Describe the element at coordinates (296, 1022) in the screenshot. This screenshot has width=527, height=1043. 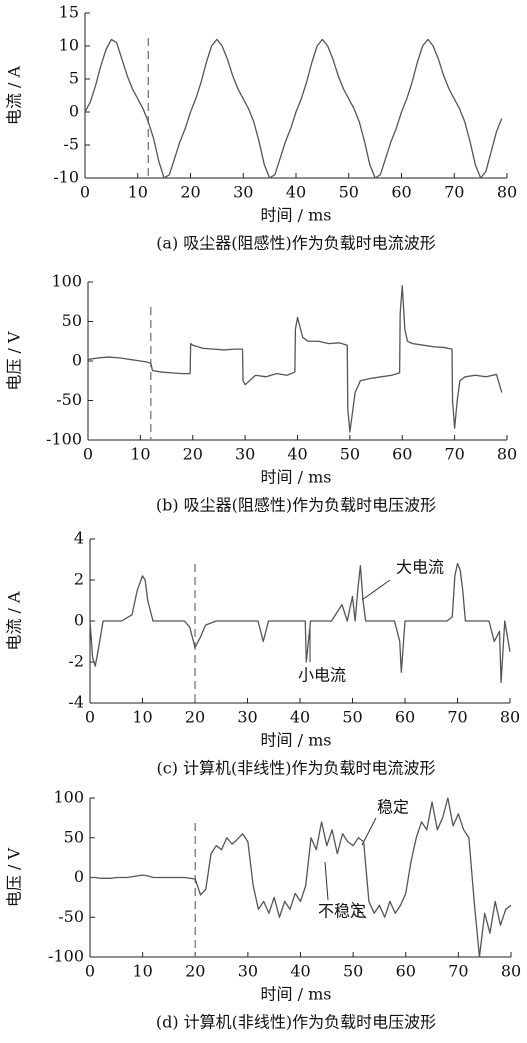
I see `caption: (d) 计算机(非线性)作为负载时电压波形` at that location.